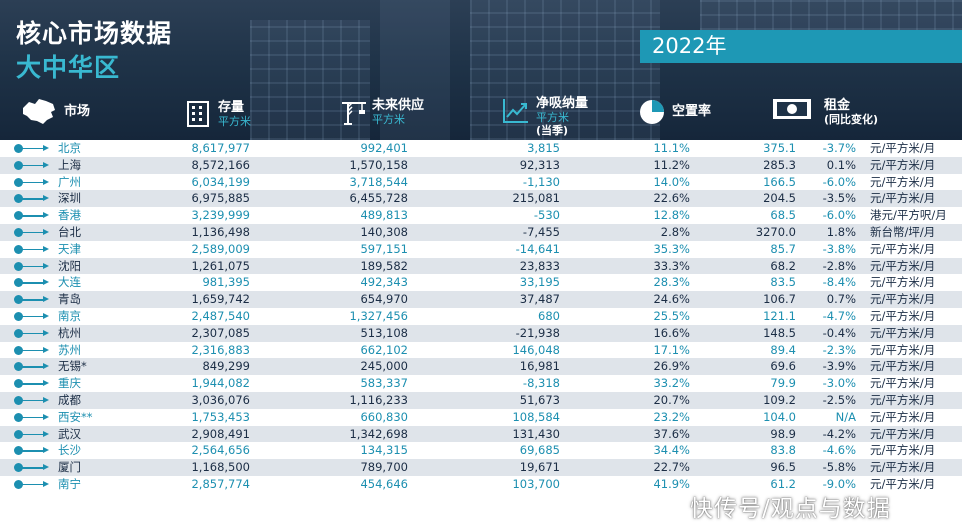  I want to click on stock-value: 2,564,656, so click(220, 450).